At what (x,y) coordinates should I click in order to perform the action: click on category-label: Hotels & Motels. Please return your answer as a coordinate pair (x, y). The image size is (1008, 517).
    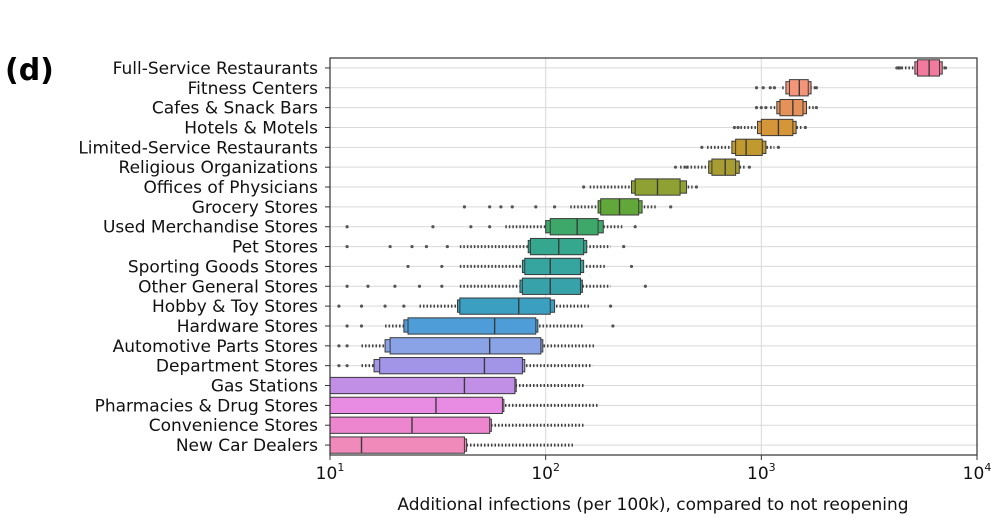
    Looking at the image, I should click on (251, 128).